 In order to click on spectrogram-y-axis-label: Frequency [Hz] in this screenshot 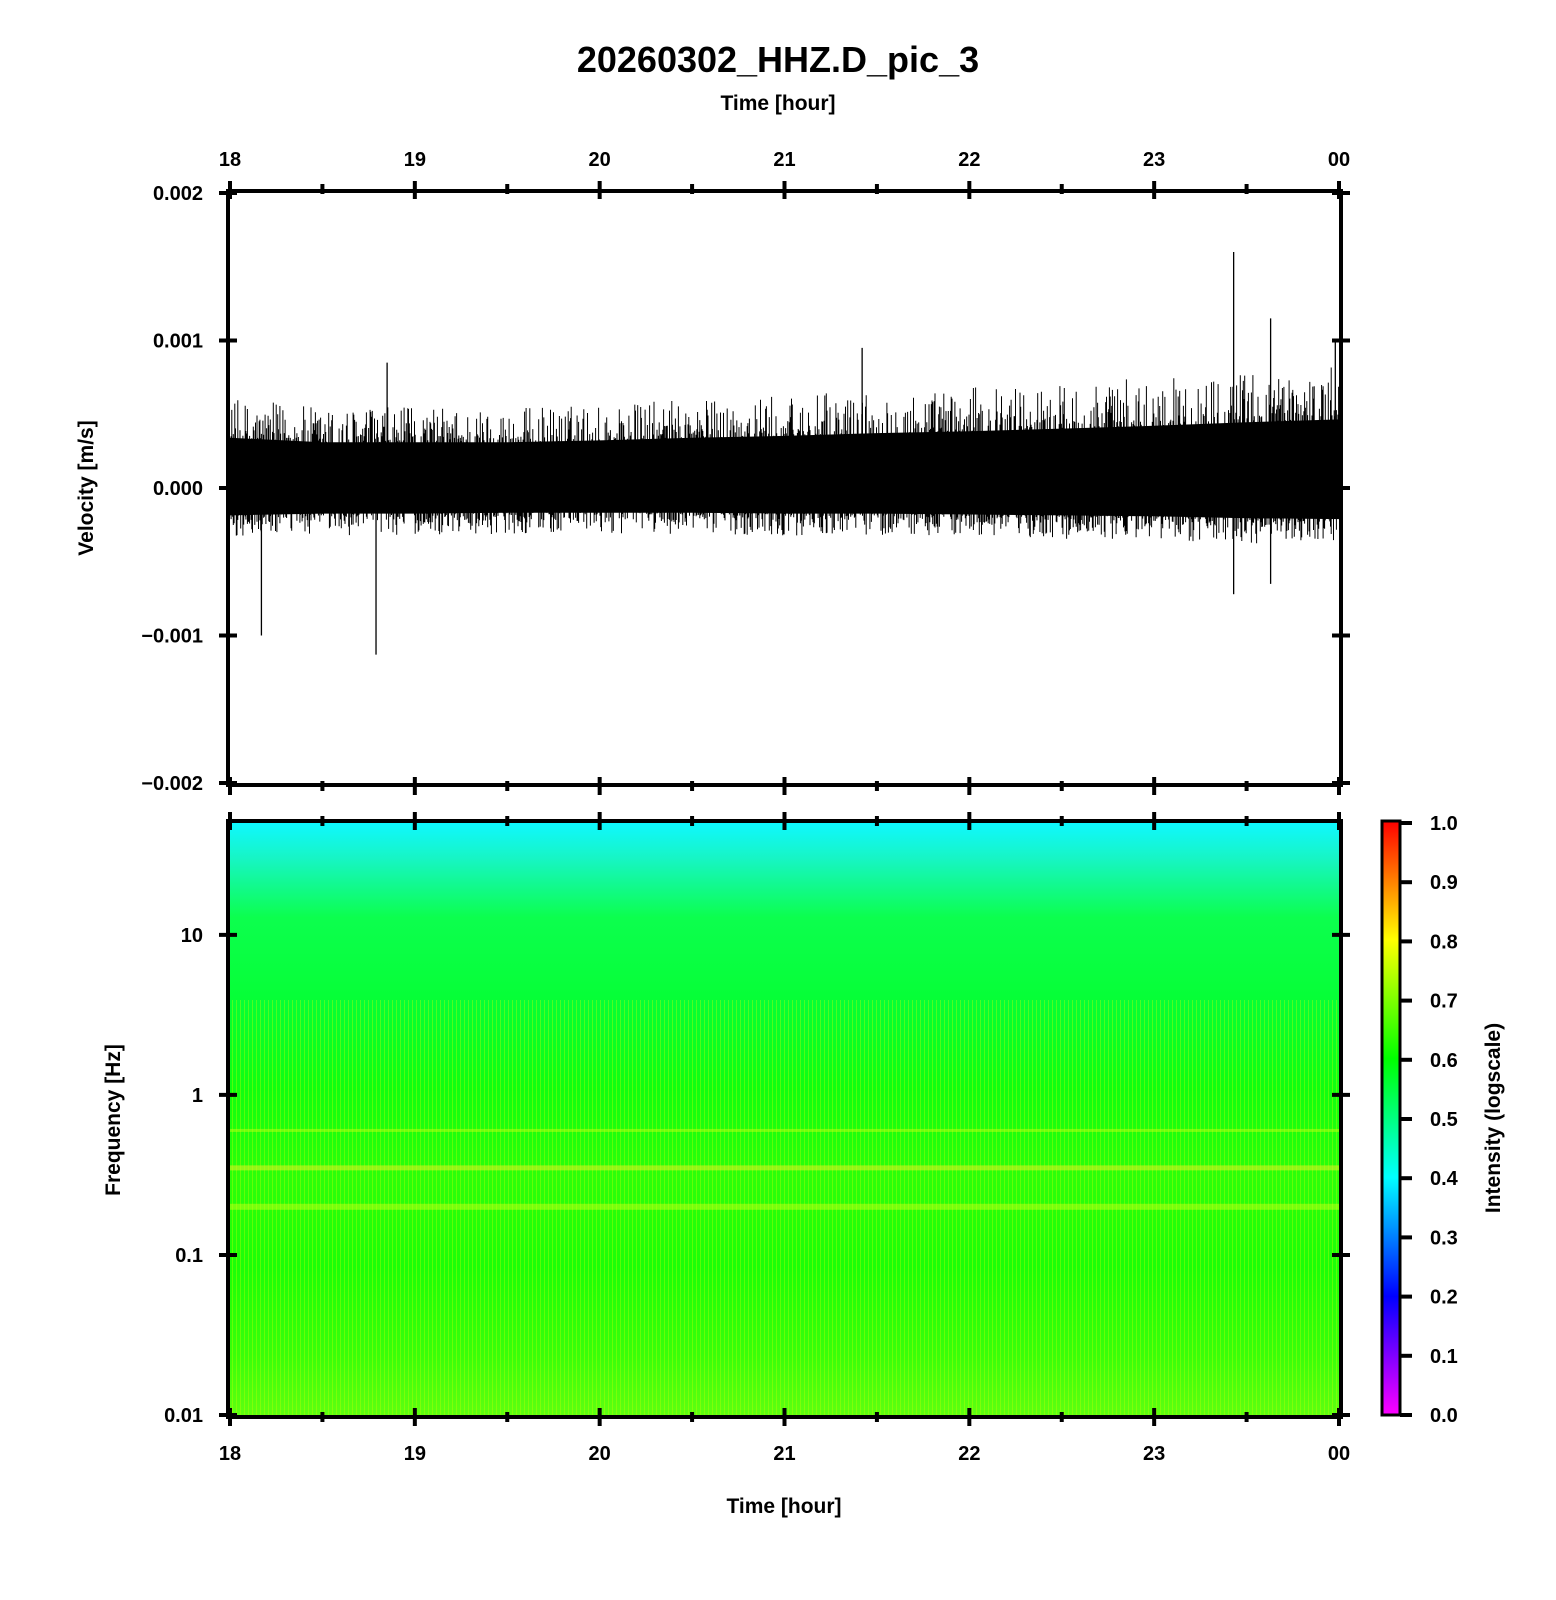, I will do `click(113, 1120)`.